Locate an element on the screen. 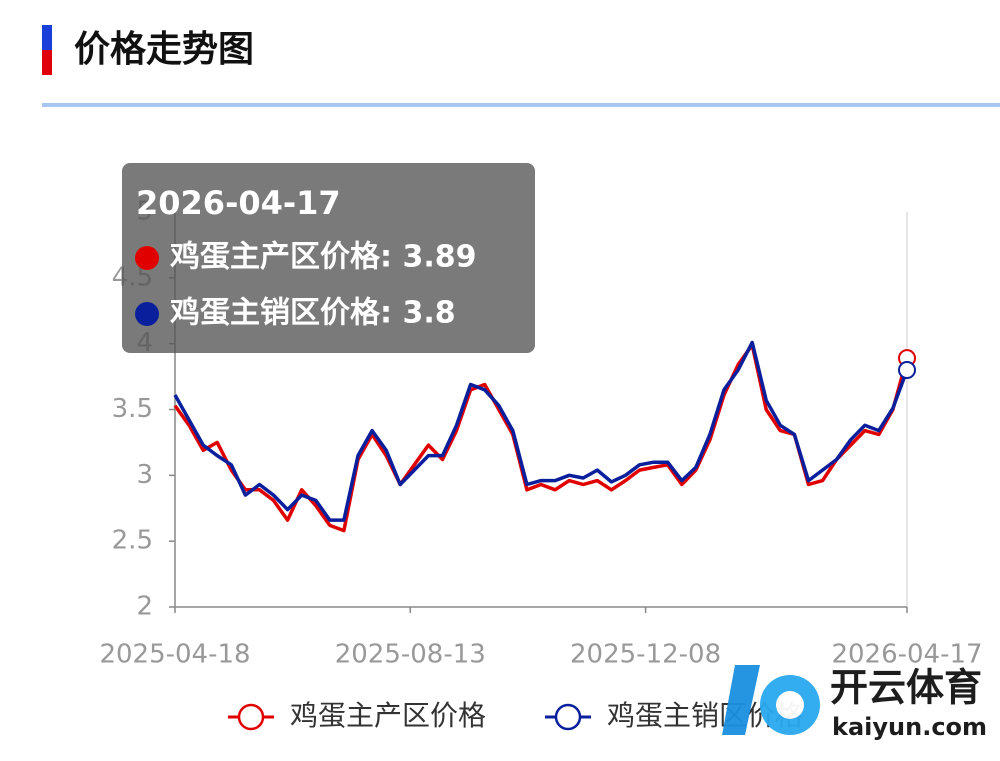 The image size is (1000, 761). tooltip-date: 2026-04-17 is located at coordinates (238, 203).